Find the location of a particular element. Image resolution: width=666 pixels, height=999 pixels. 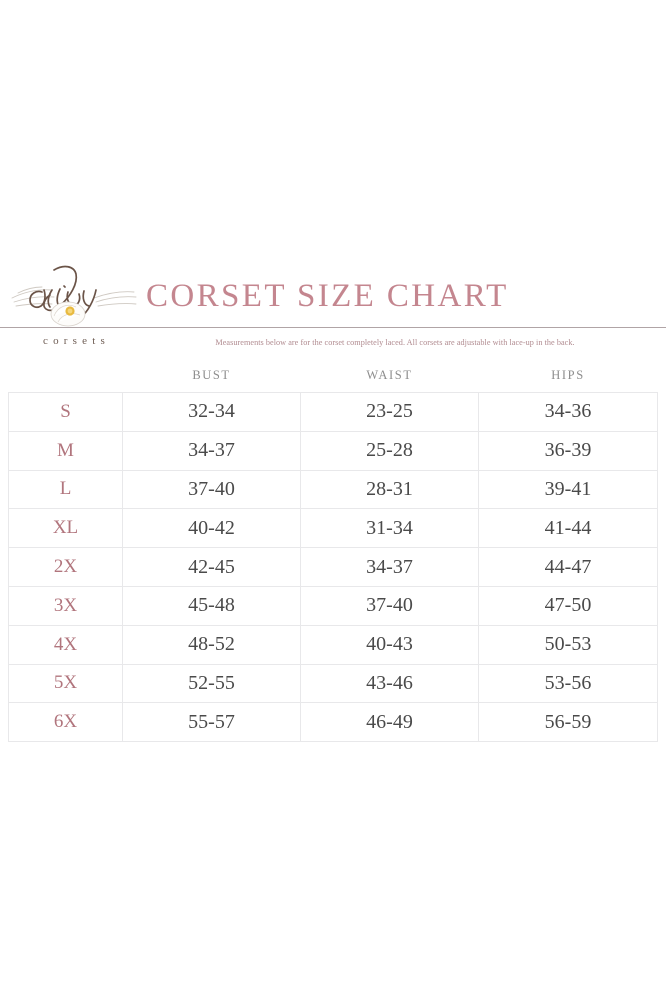

column-header-size is located at coordinates (66, 380).